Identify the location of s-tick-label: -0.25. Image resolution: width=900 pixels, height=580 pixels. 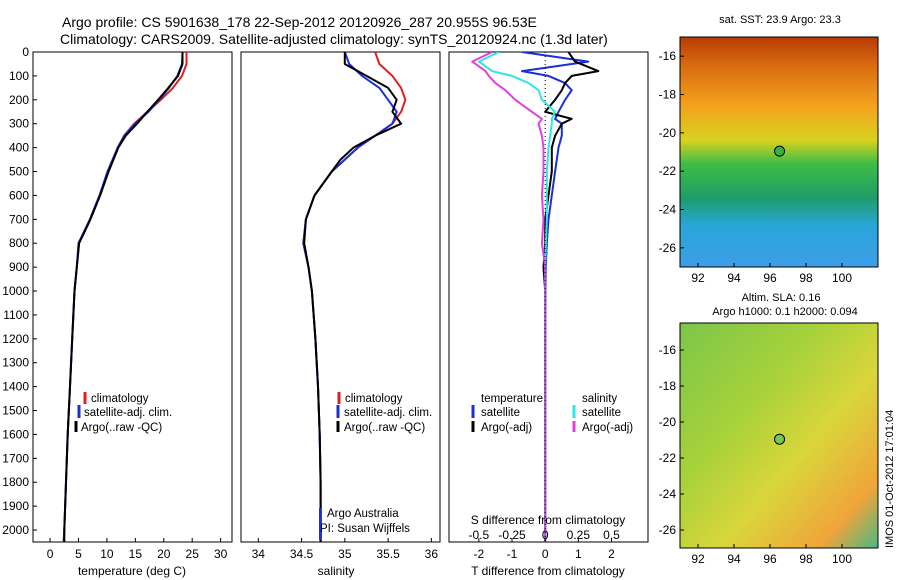
(512, 535).